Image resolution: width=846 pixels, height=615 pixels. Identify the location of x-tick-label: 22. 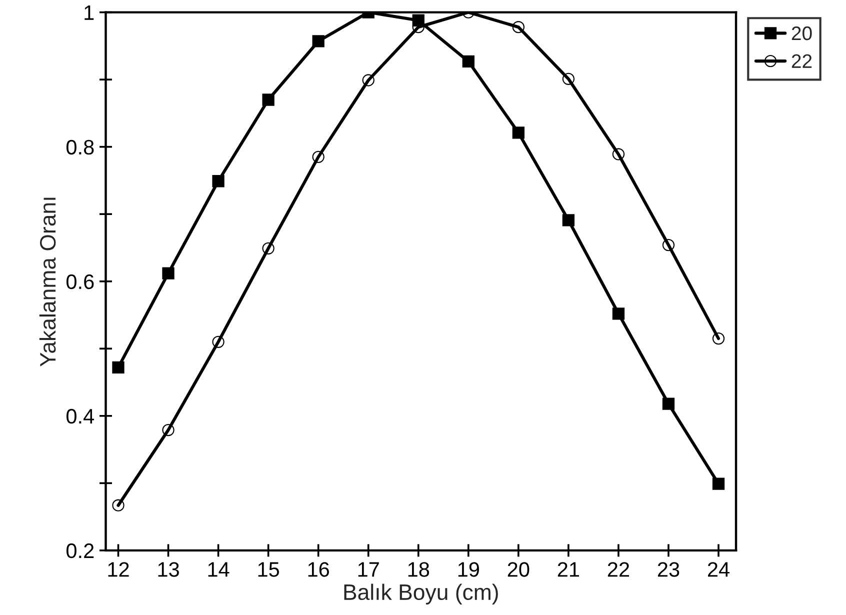
(619, 569).